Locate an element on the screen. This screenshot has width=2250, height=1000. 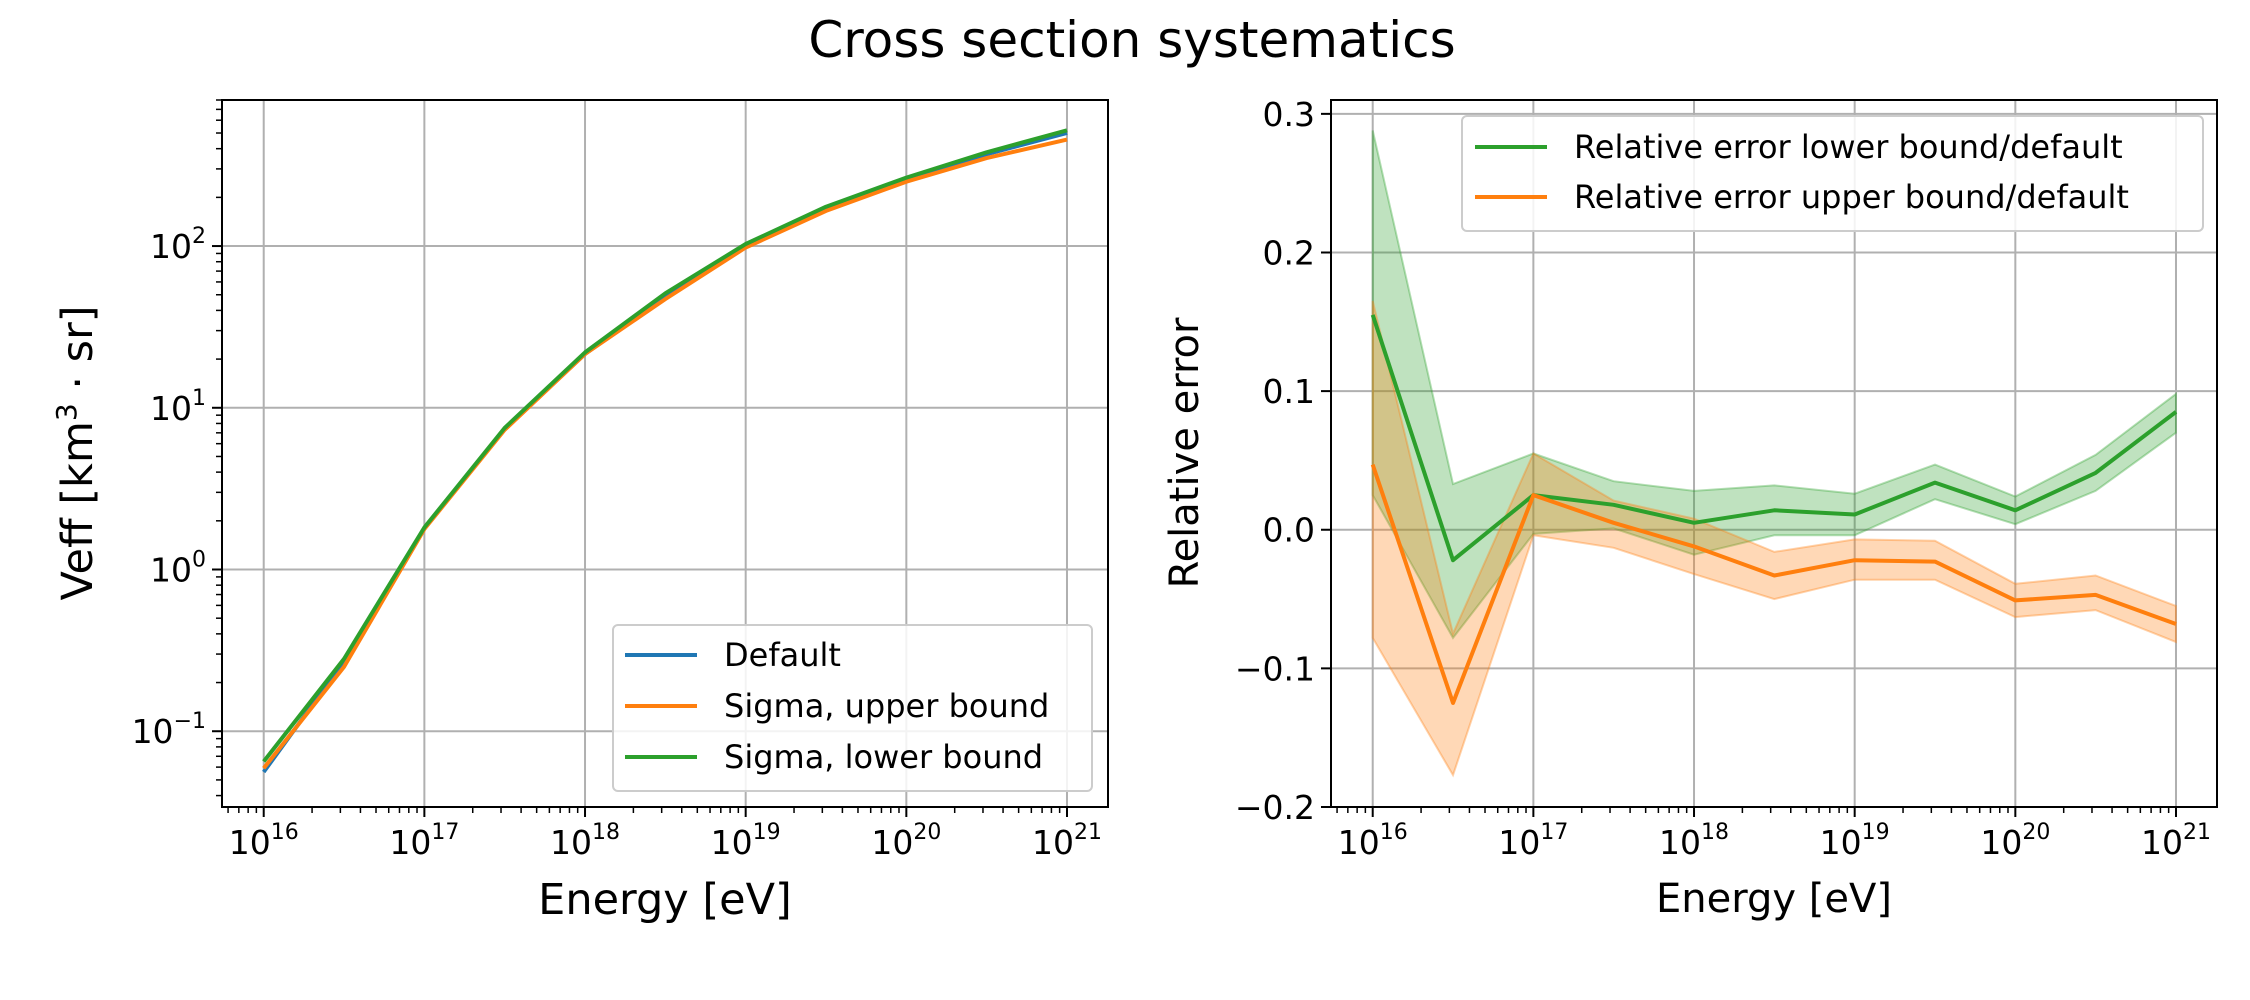
y-tick-label: 10¹ is located at coordinates (178, 407).